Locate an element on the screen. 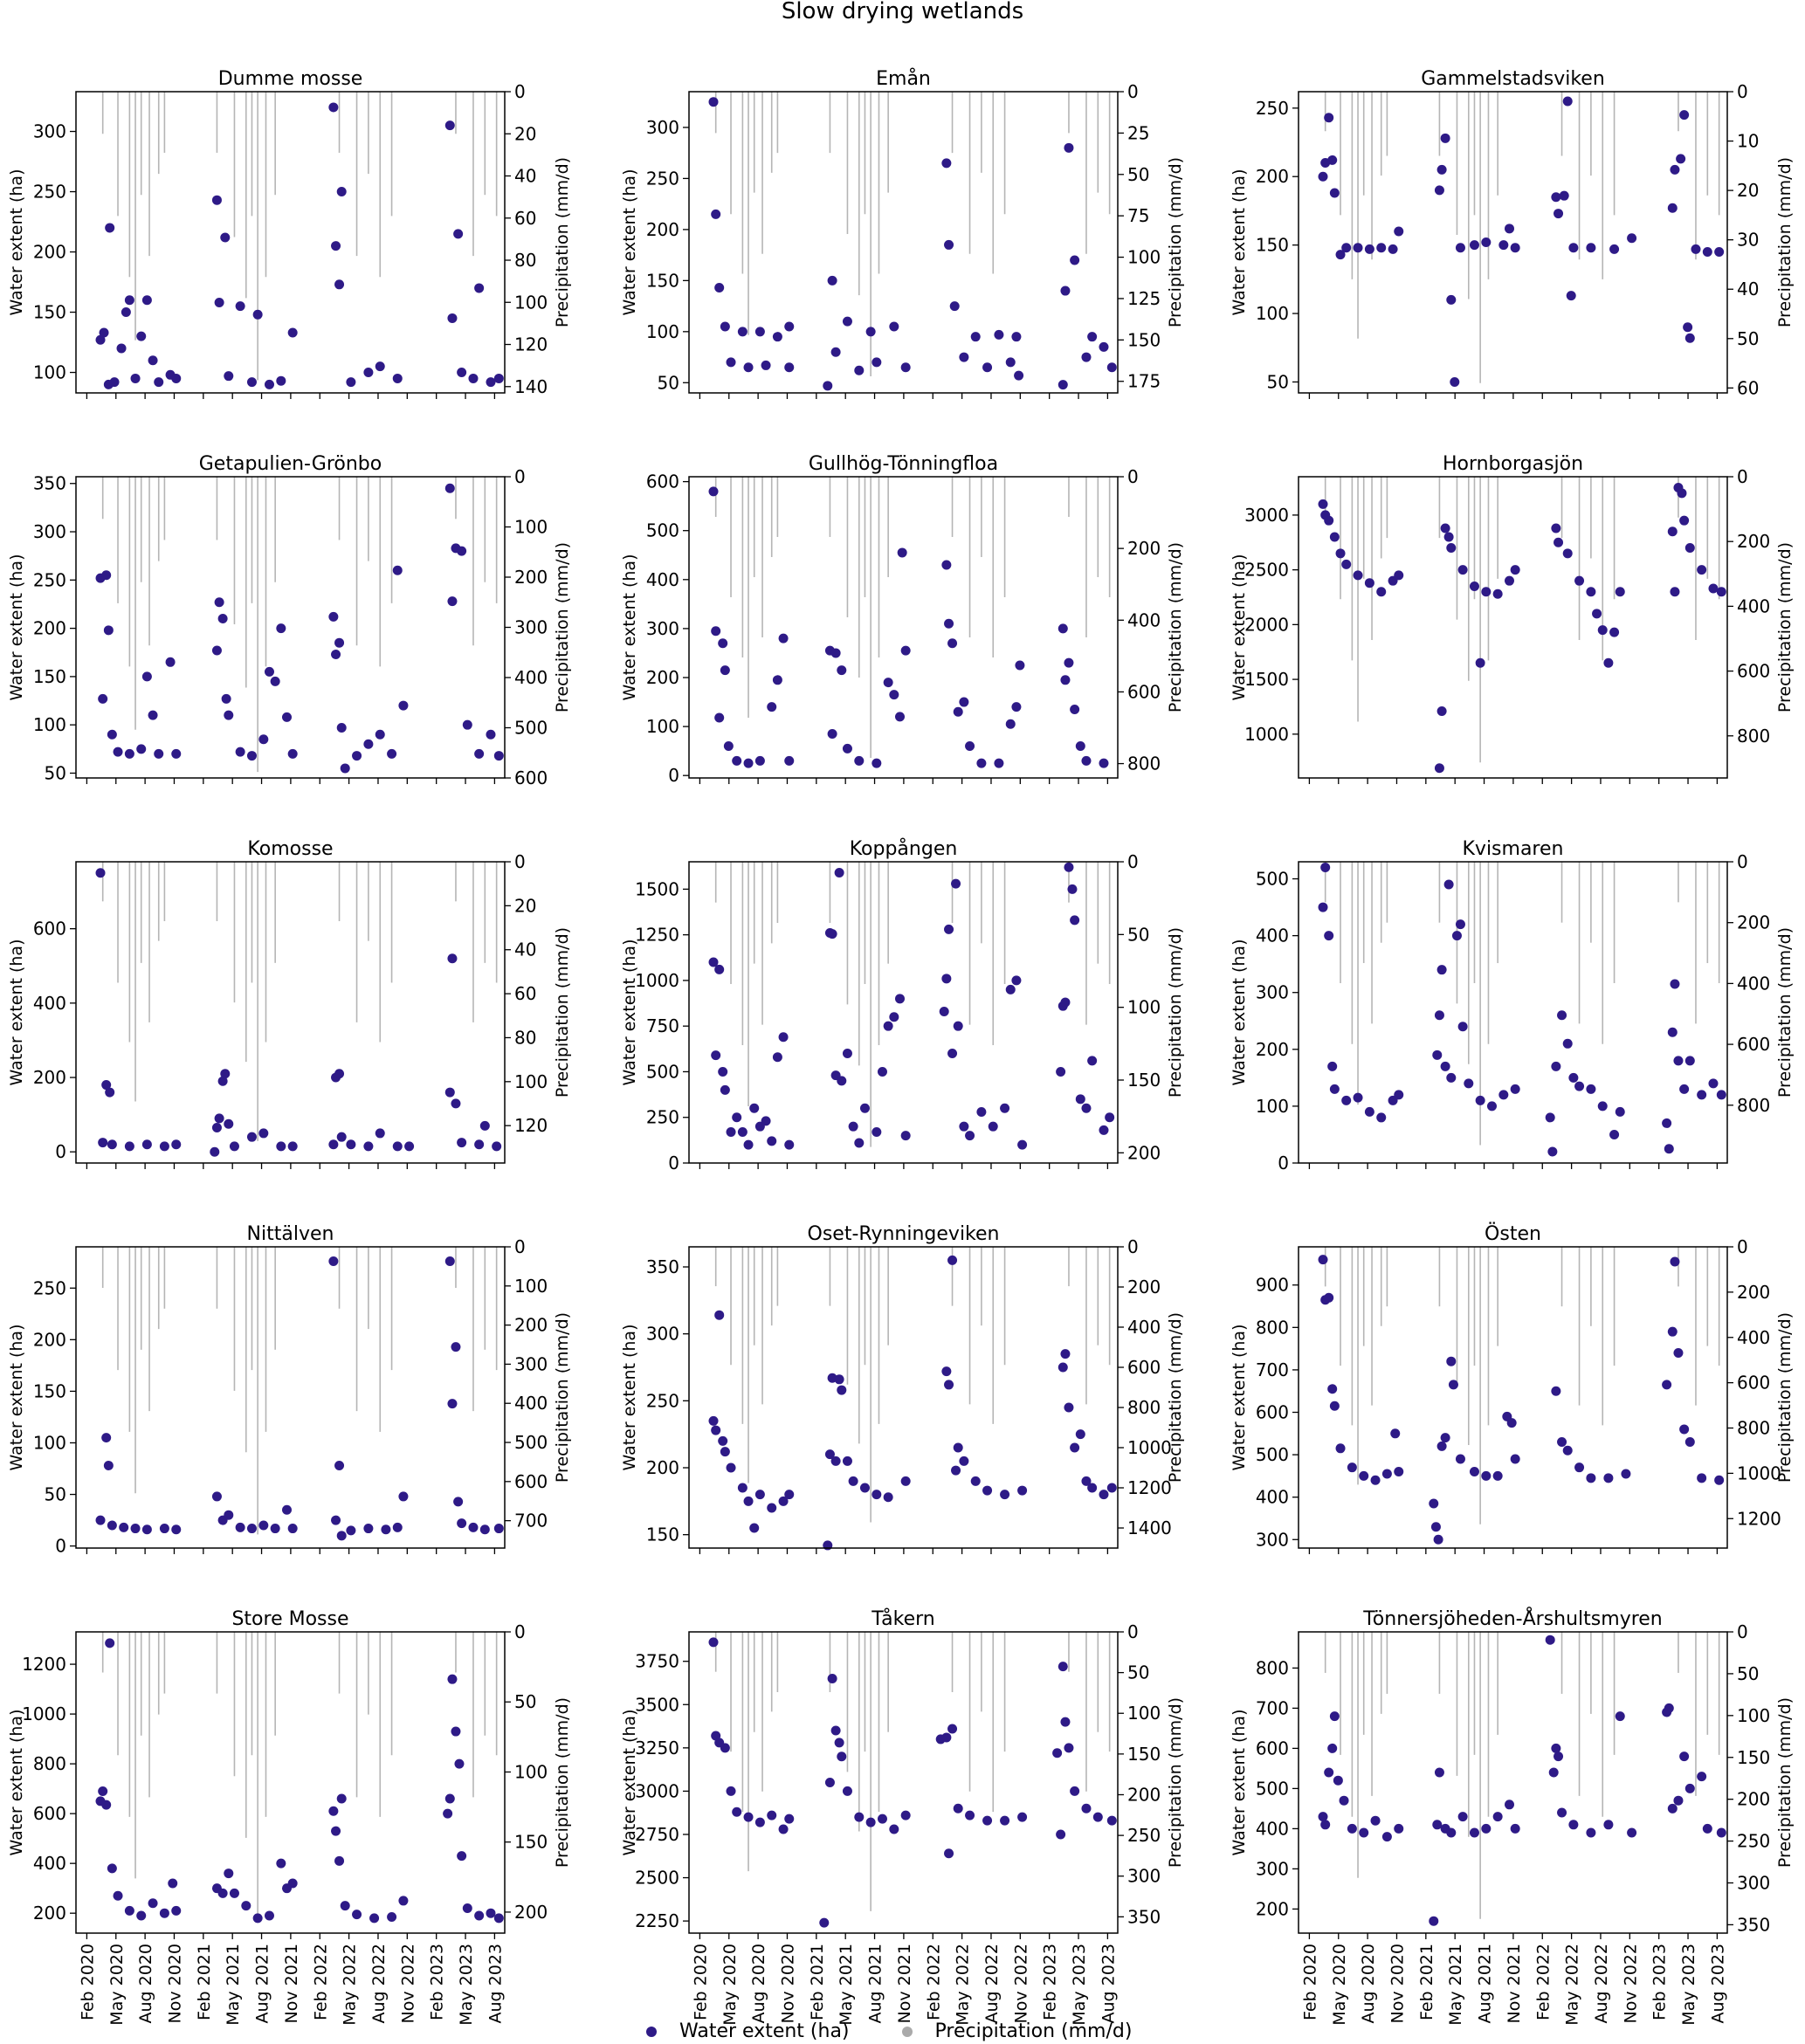 The image size is (1805, 2044). right-y-tick-label: 120 is located at coordinates (531, 1125).